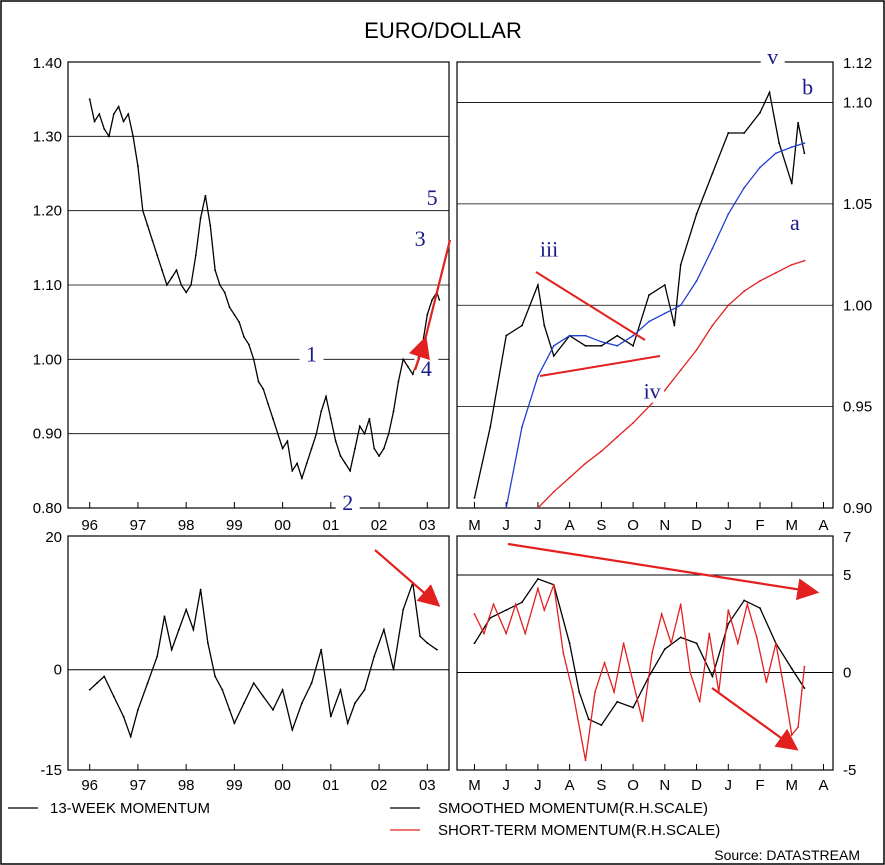 The height and width of the screenshot is (865, 885). Describe the element at coordinates (573, 808) in the screenshot. I see `legend-smoothed: SMOOTHED MOMENTUM(R.H.SCALE)` at that location.